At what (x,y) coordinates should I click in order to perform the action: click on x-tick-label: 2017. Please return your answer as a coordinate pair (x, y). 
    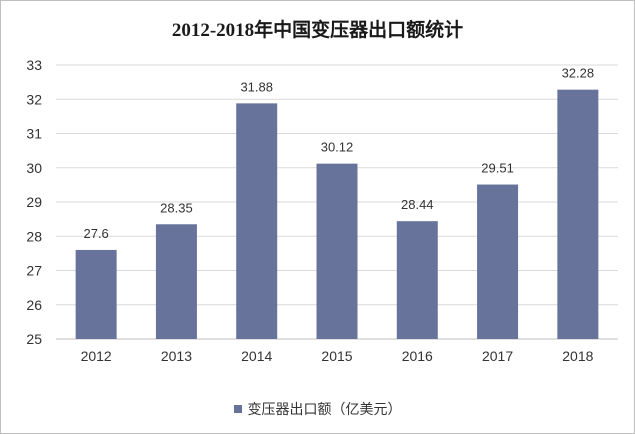
    Looking at the image, I should click on (497, 356).